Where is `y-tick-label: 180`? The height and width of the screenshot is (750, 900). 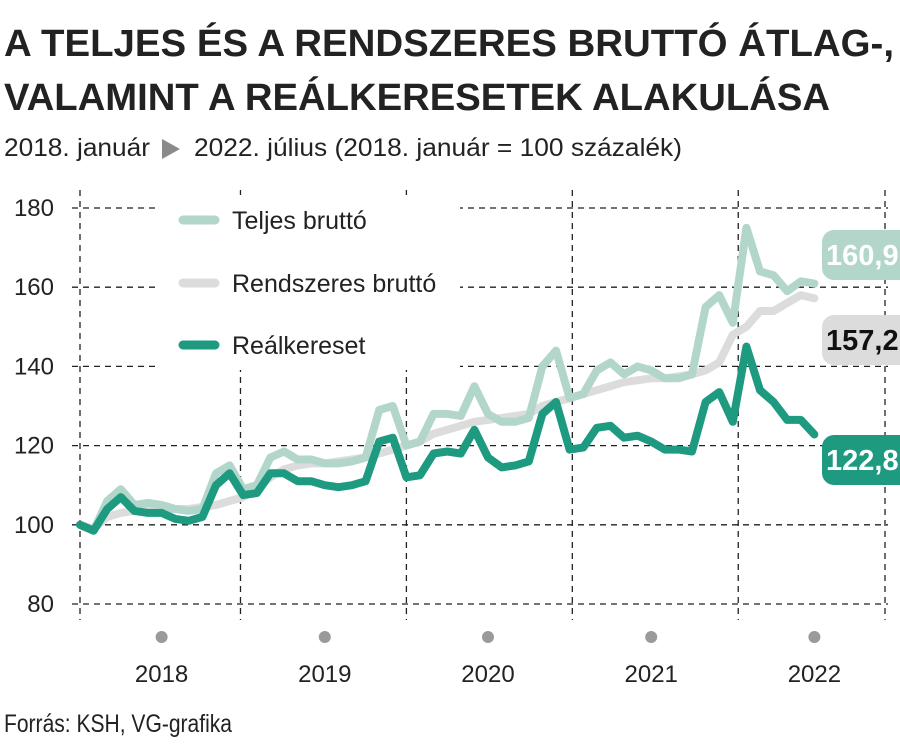 y-tick-label: 180 is located at coordinates (34, 208).